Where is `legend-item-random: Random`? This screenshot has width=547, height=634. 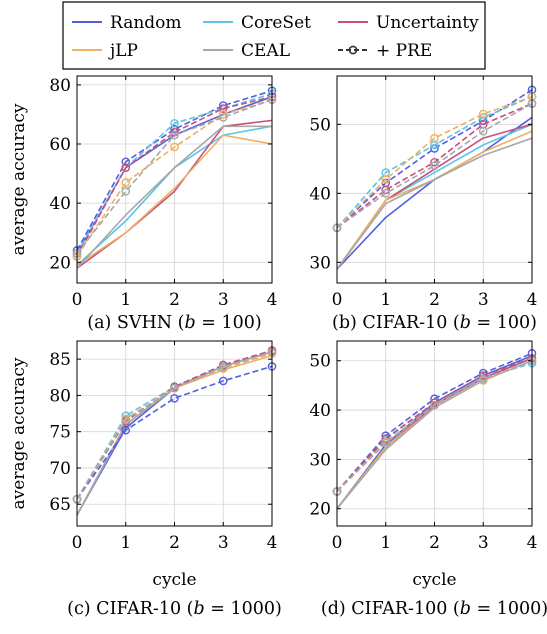
legend-item-random: Random is located at coordinates (127, 23).